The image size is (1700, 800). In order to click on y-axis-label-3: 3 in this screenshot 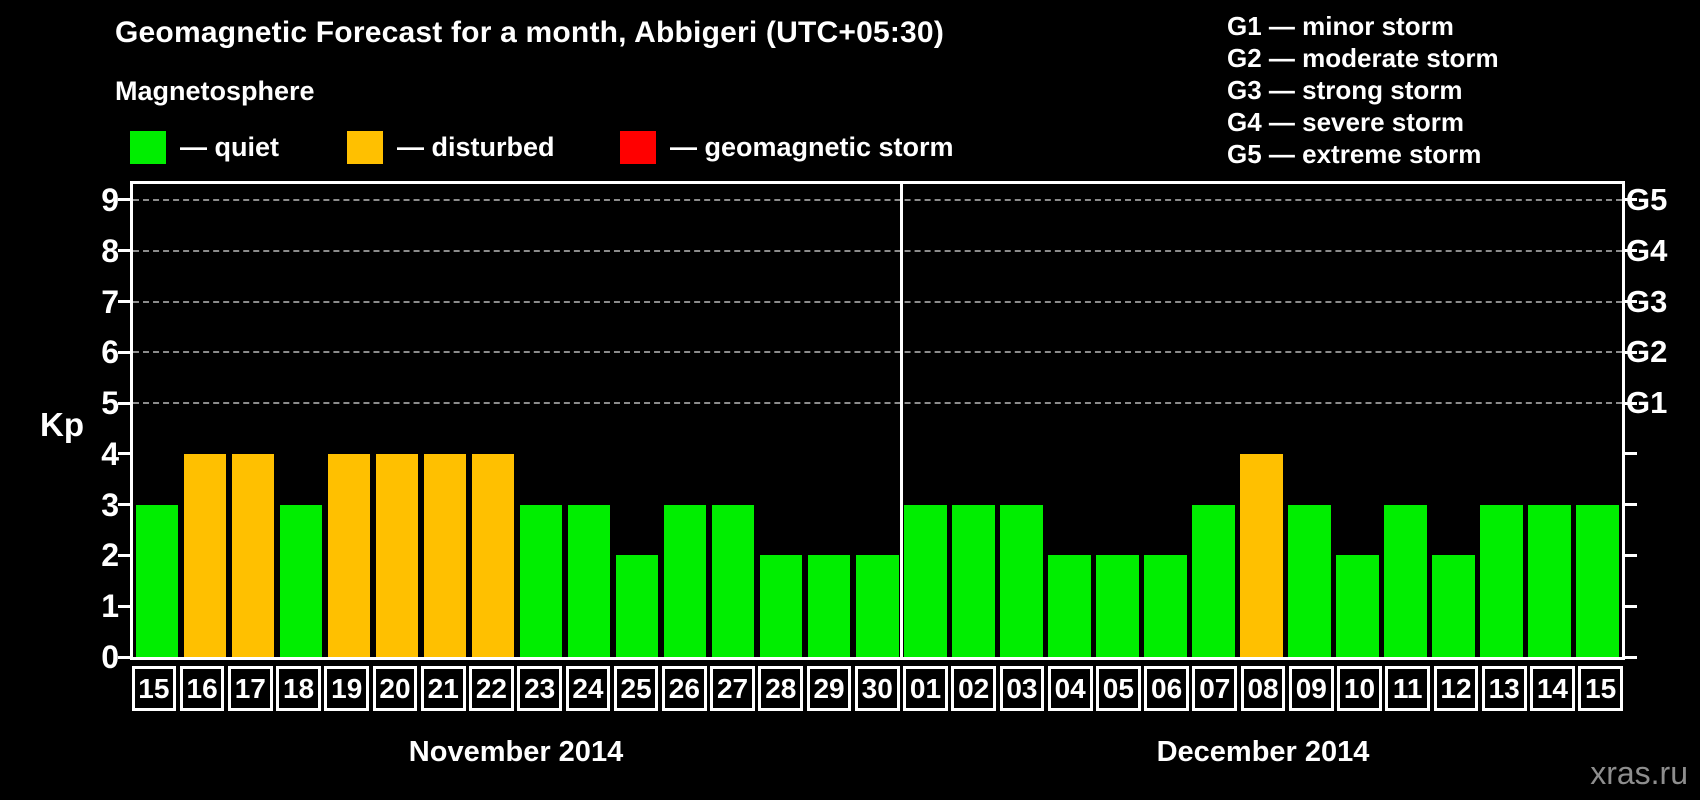, I will do `click(110, 504)`.